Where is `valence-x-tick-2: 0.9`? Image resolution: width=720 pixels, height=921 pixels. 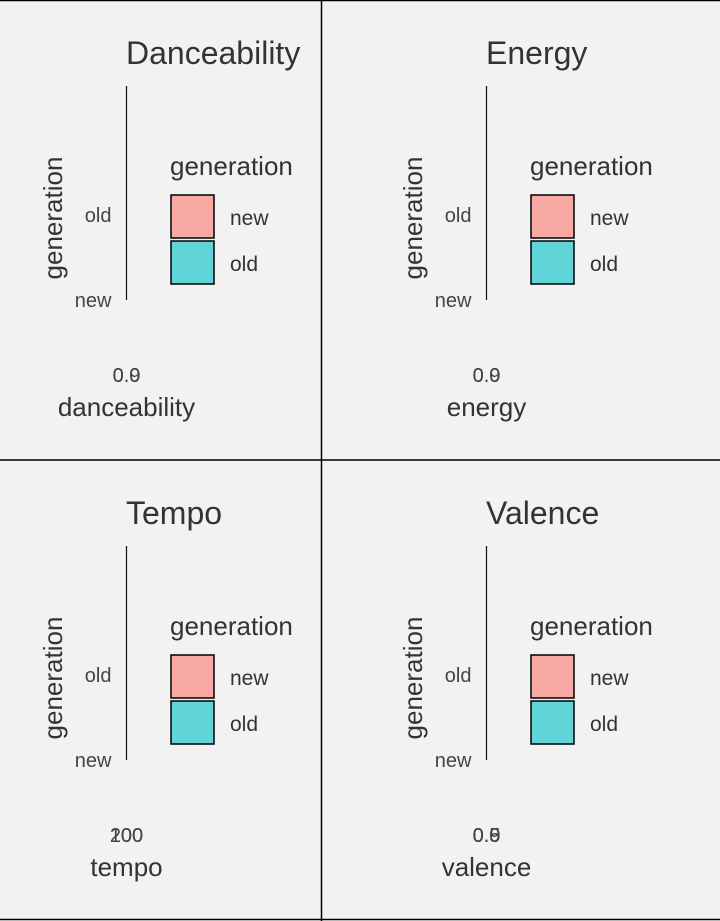 valence-x-tick-2: 0.9 is located at coordinates (487, 836).